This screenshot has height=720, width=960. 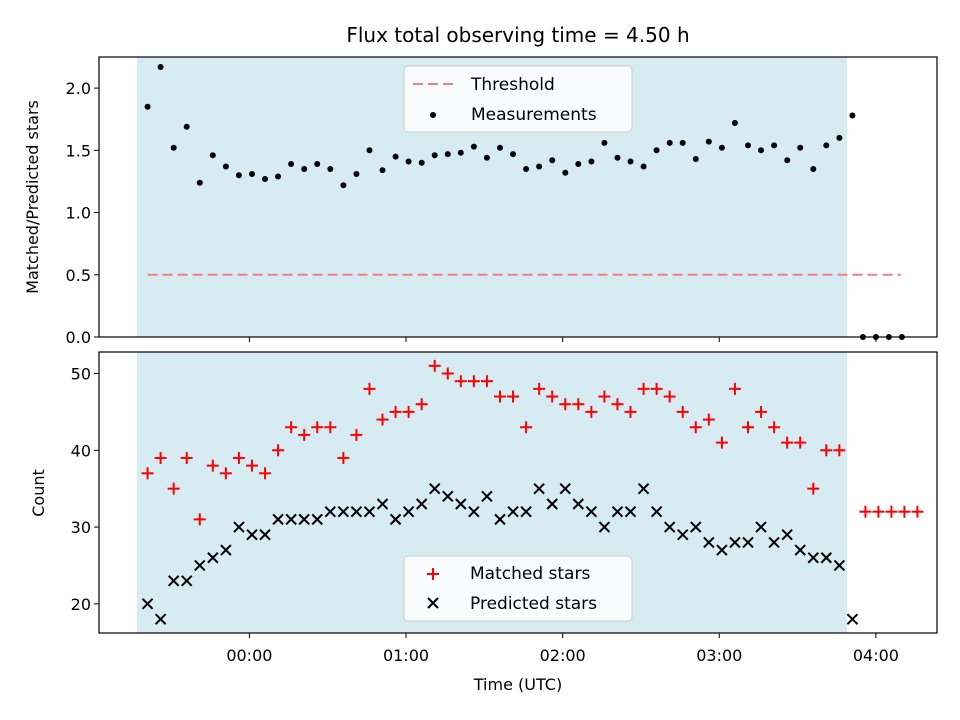 I want to click on matched-legend-label: Matched stars, so click(x=530, y=574).